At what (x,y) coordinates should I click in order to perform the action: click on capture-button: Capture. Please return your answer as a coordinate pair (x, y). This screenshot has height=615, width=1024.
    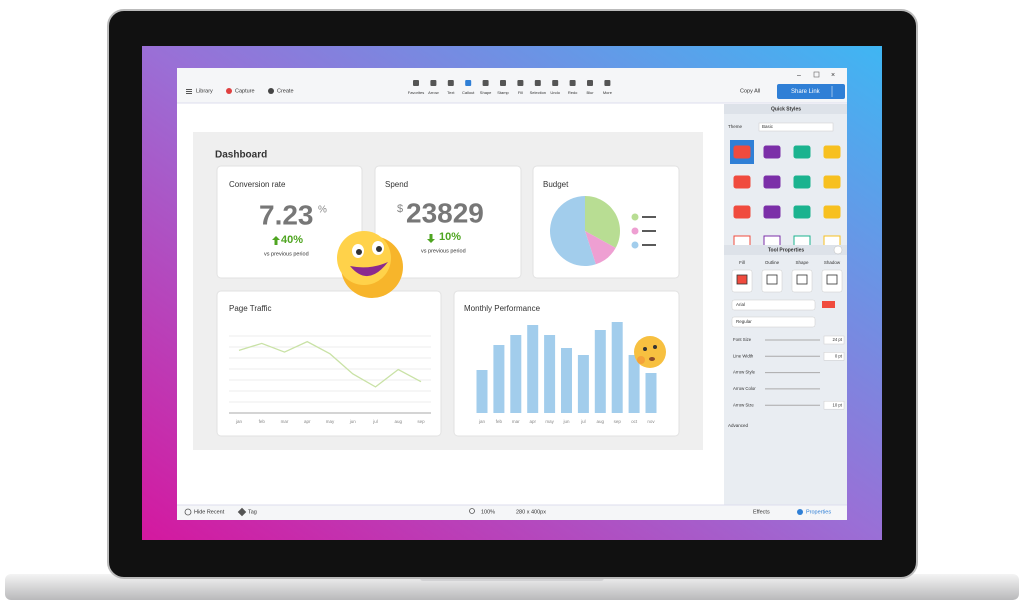
    Looking at the image, I should click on (245, 91).